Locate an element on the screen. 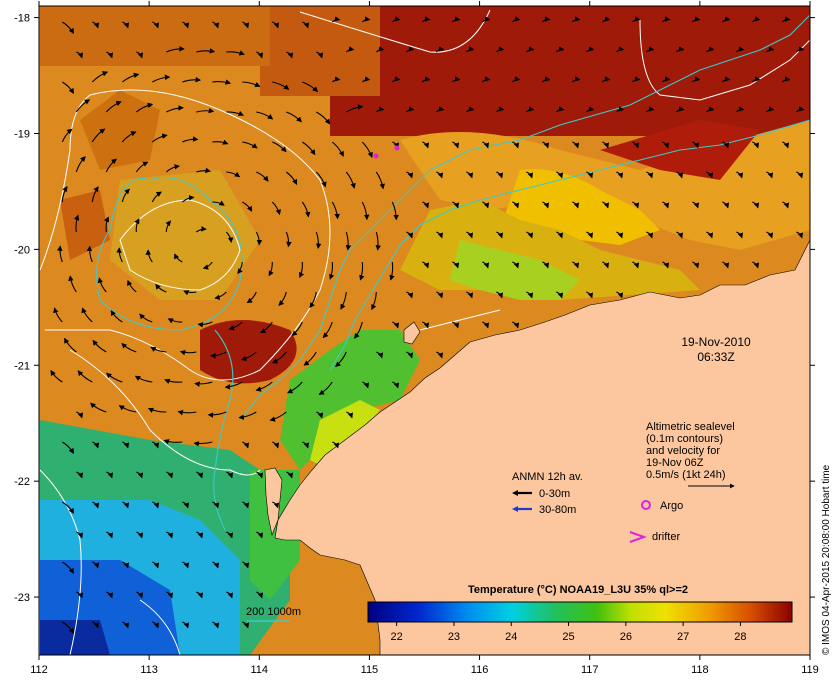 The image size is (840, 680). colorbar-tick-label: 26 is located at coordinates (626, 637).